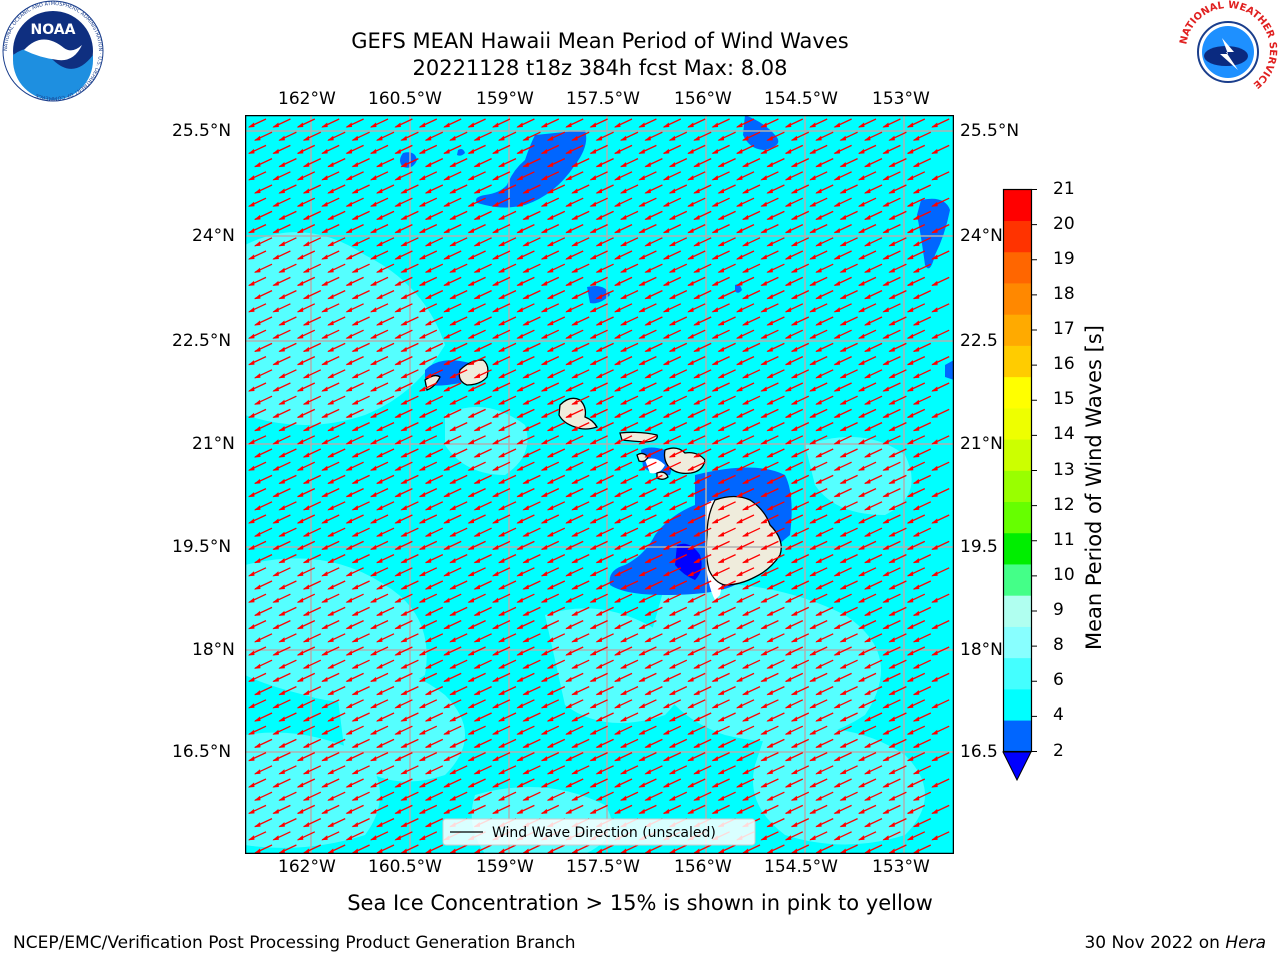 The height and width of the screenshot is (960, 1280). I want to click on lon-label-bottom: 160.5°W, so click(405, 867).